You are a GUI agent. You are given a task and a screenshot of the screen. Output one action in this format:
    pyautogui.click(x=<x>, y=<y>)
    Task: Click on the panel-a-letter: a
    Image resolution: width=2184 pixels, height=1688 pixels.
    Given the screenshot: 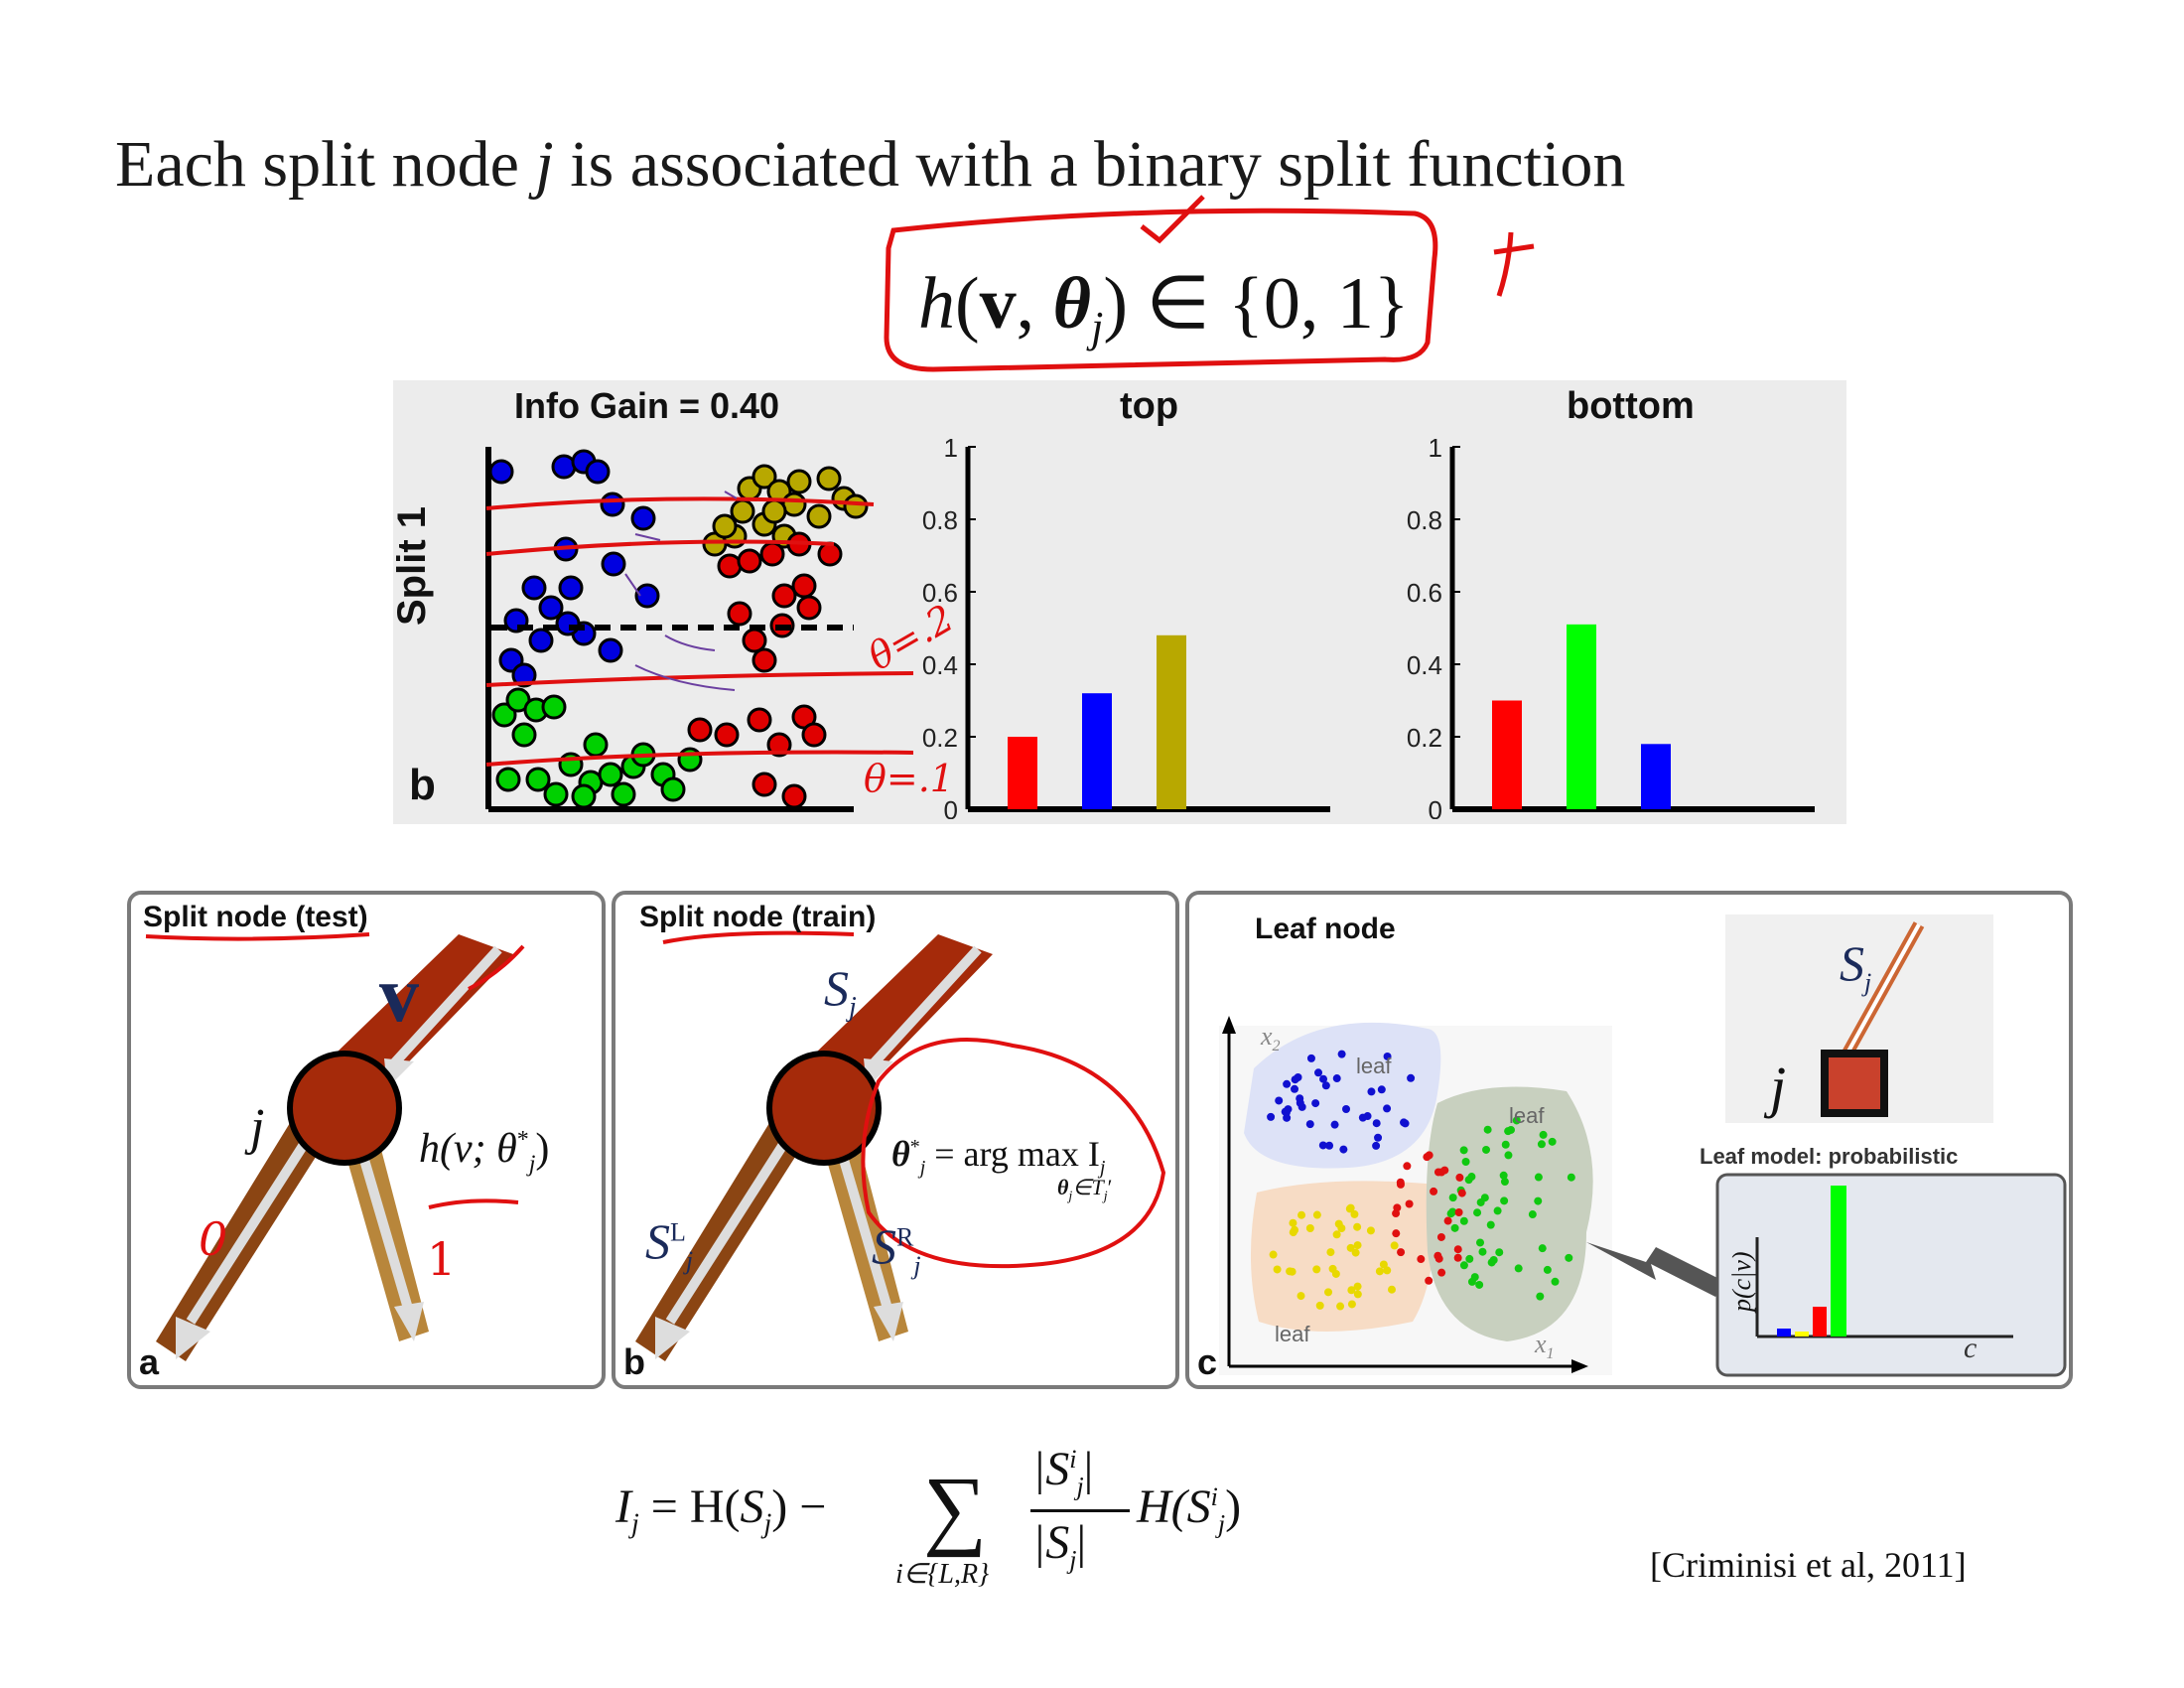 What is the action you would take?
    pyautogui.click(x=149, y=1361)
    